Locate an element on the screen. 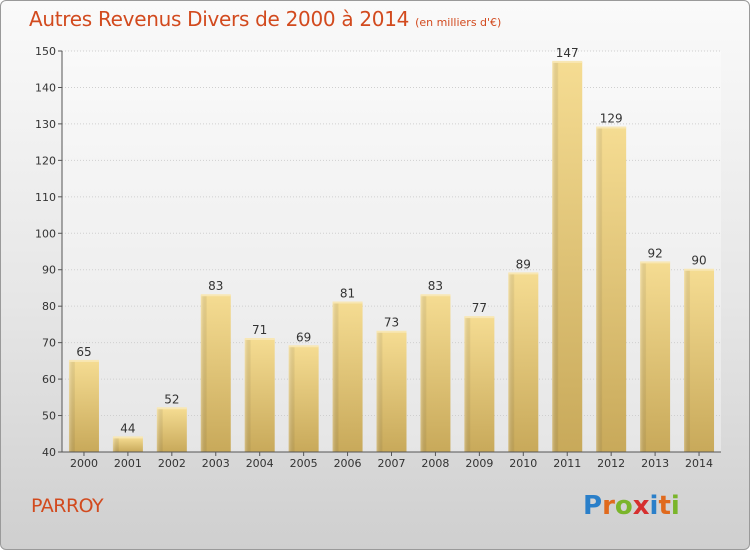  y-tick-label: 120 is located at coordinates (45, 160).